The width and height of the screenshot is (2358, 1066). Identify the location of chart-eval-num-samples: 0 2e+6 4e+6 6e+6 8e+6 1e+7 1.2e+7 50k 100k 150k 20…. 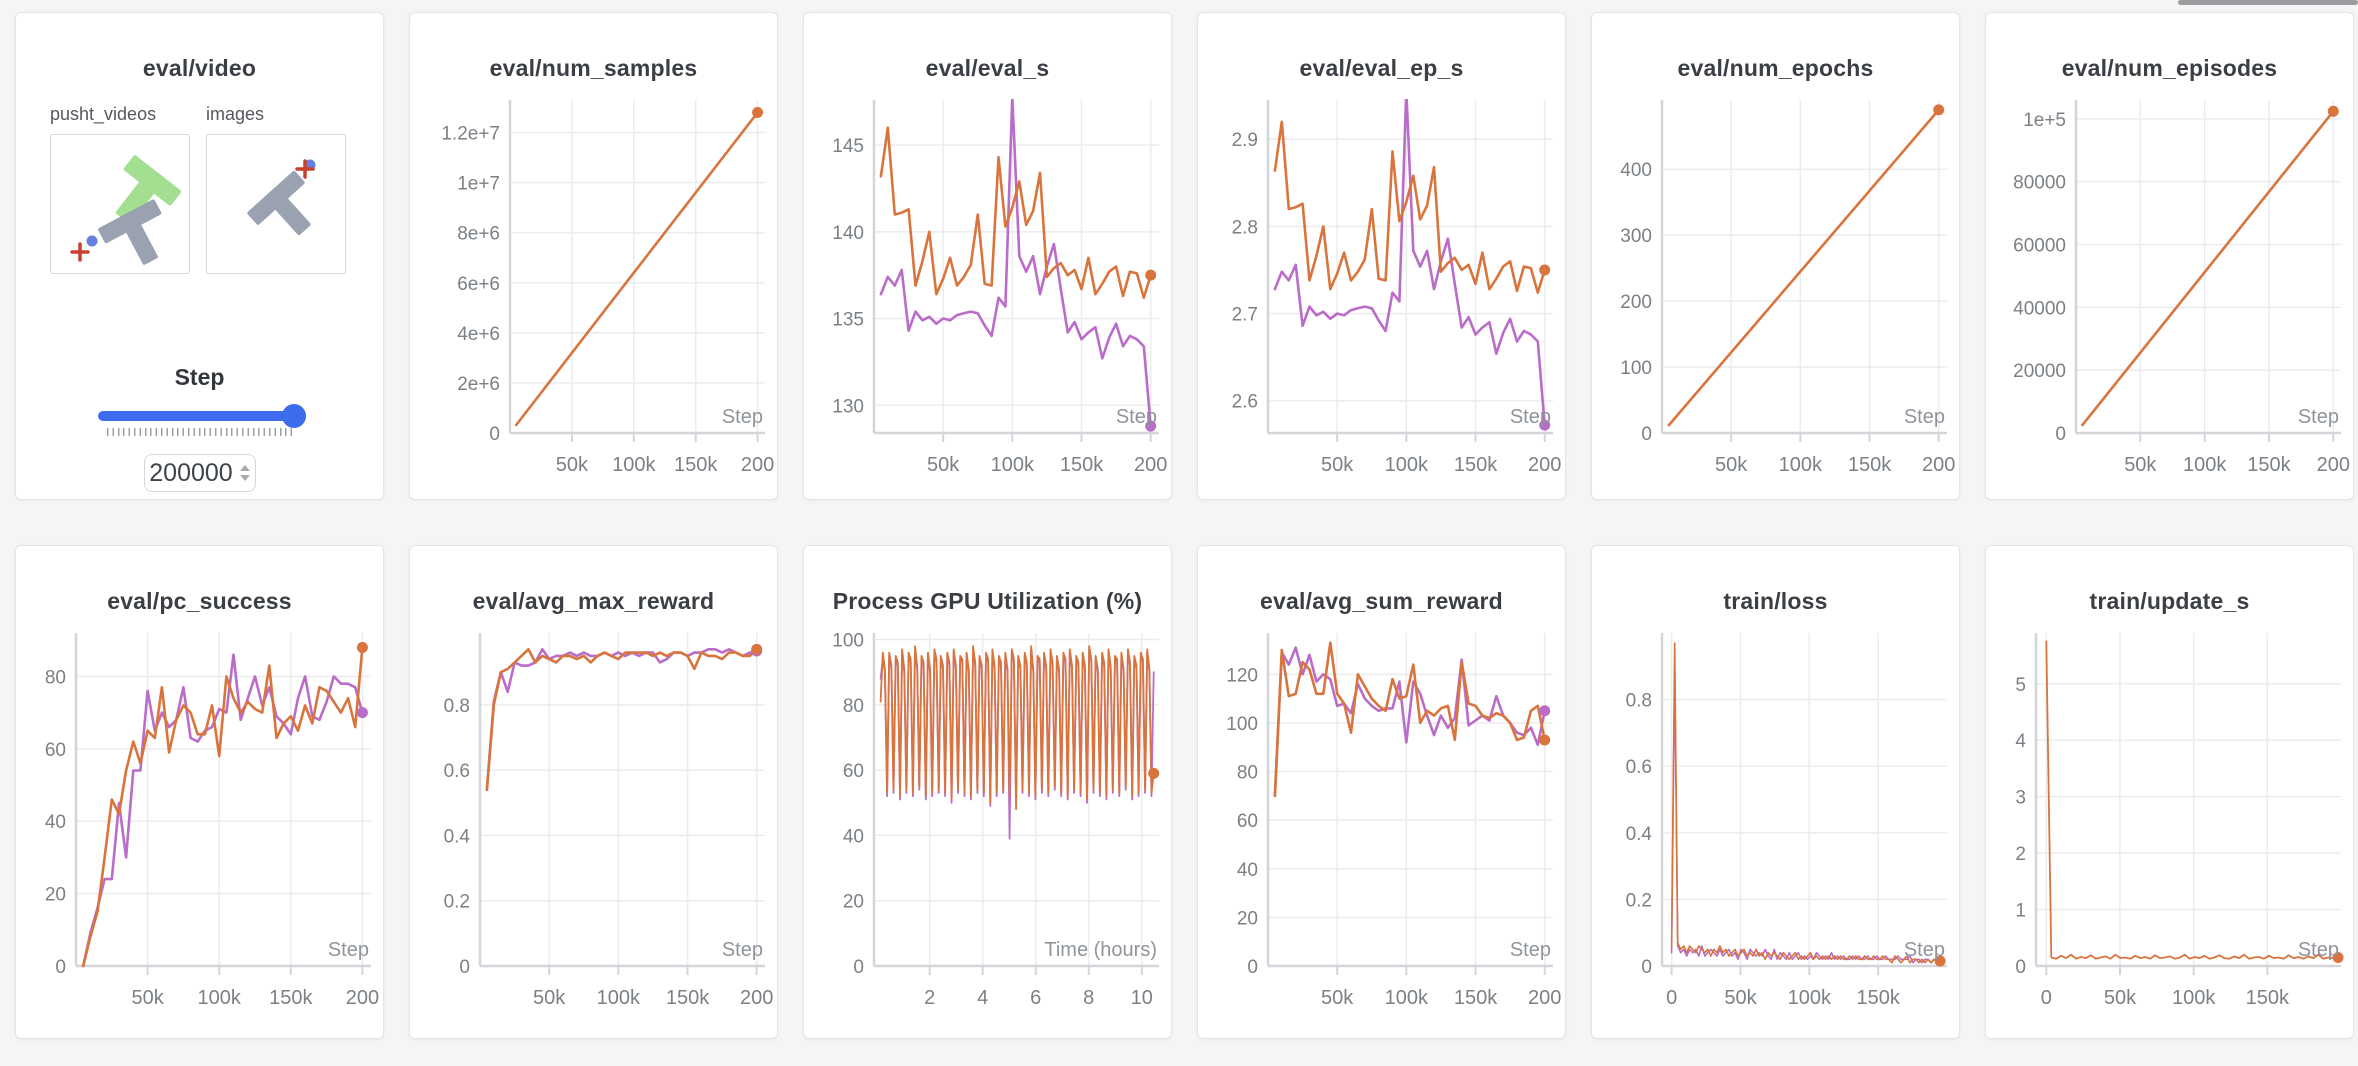
(593, 292).